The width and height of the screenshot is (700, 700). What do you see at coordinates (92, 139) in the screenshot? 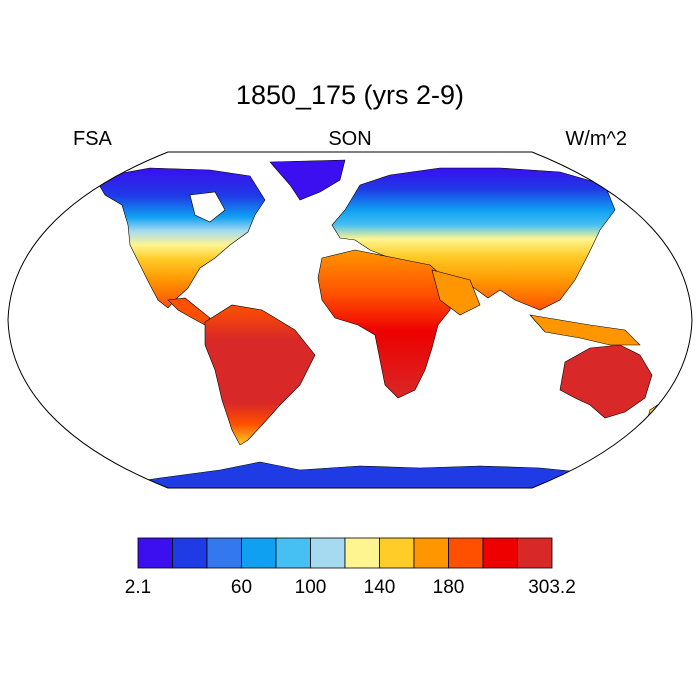
I see `variable-label: FSA` at bounding box center [92, 139].